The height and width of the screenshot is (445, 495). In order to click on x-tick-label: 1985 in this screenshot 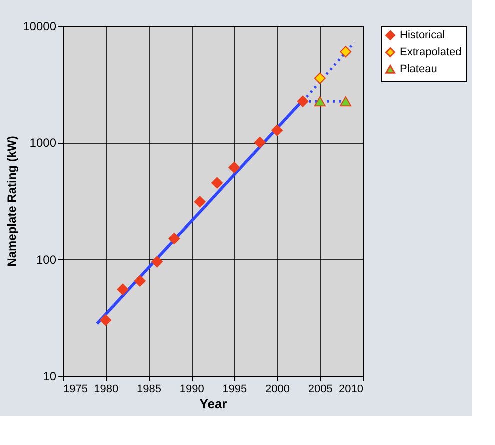, I will do `click(149, 390)`.